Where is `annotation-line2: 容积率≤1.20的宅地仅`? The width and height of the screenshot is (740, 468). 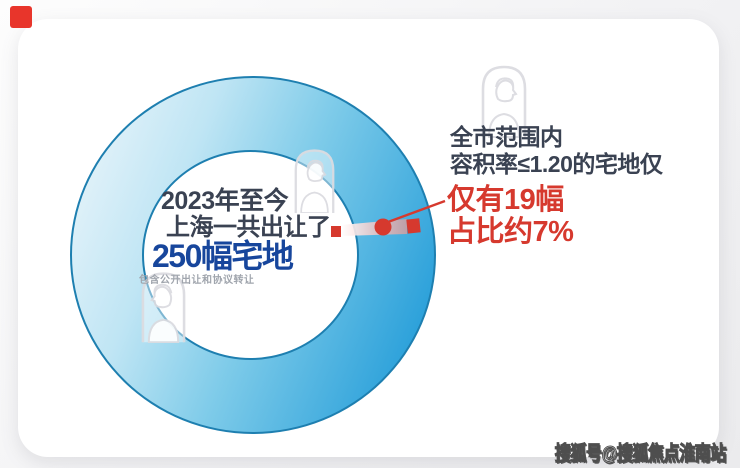 annotation-line2: 容积率≤1.20的宅地仅 is located at coordinates (556, 164).